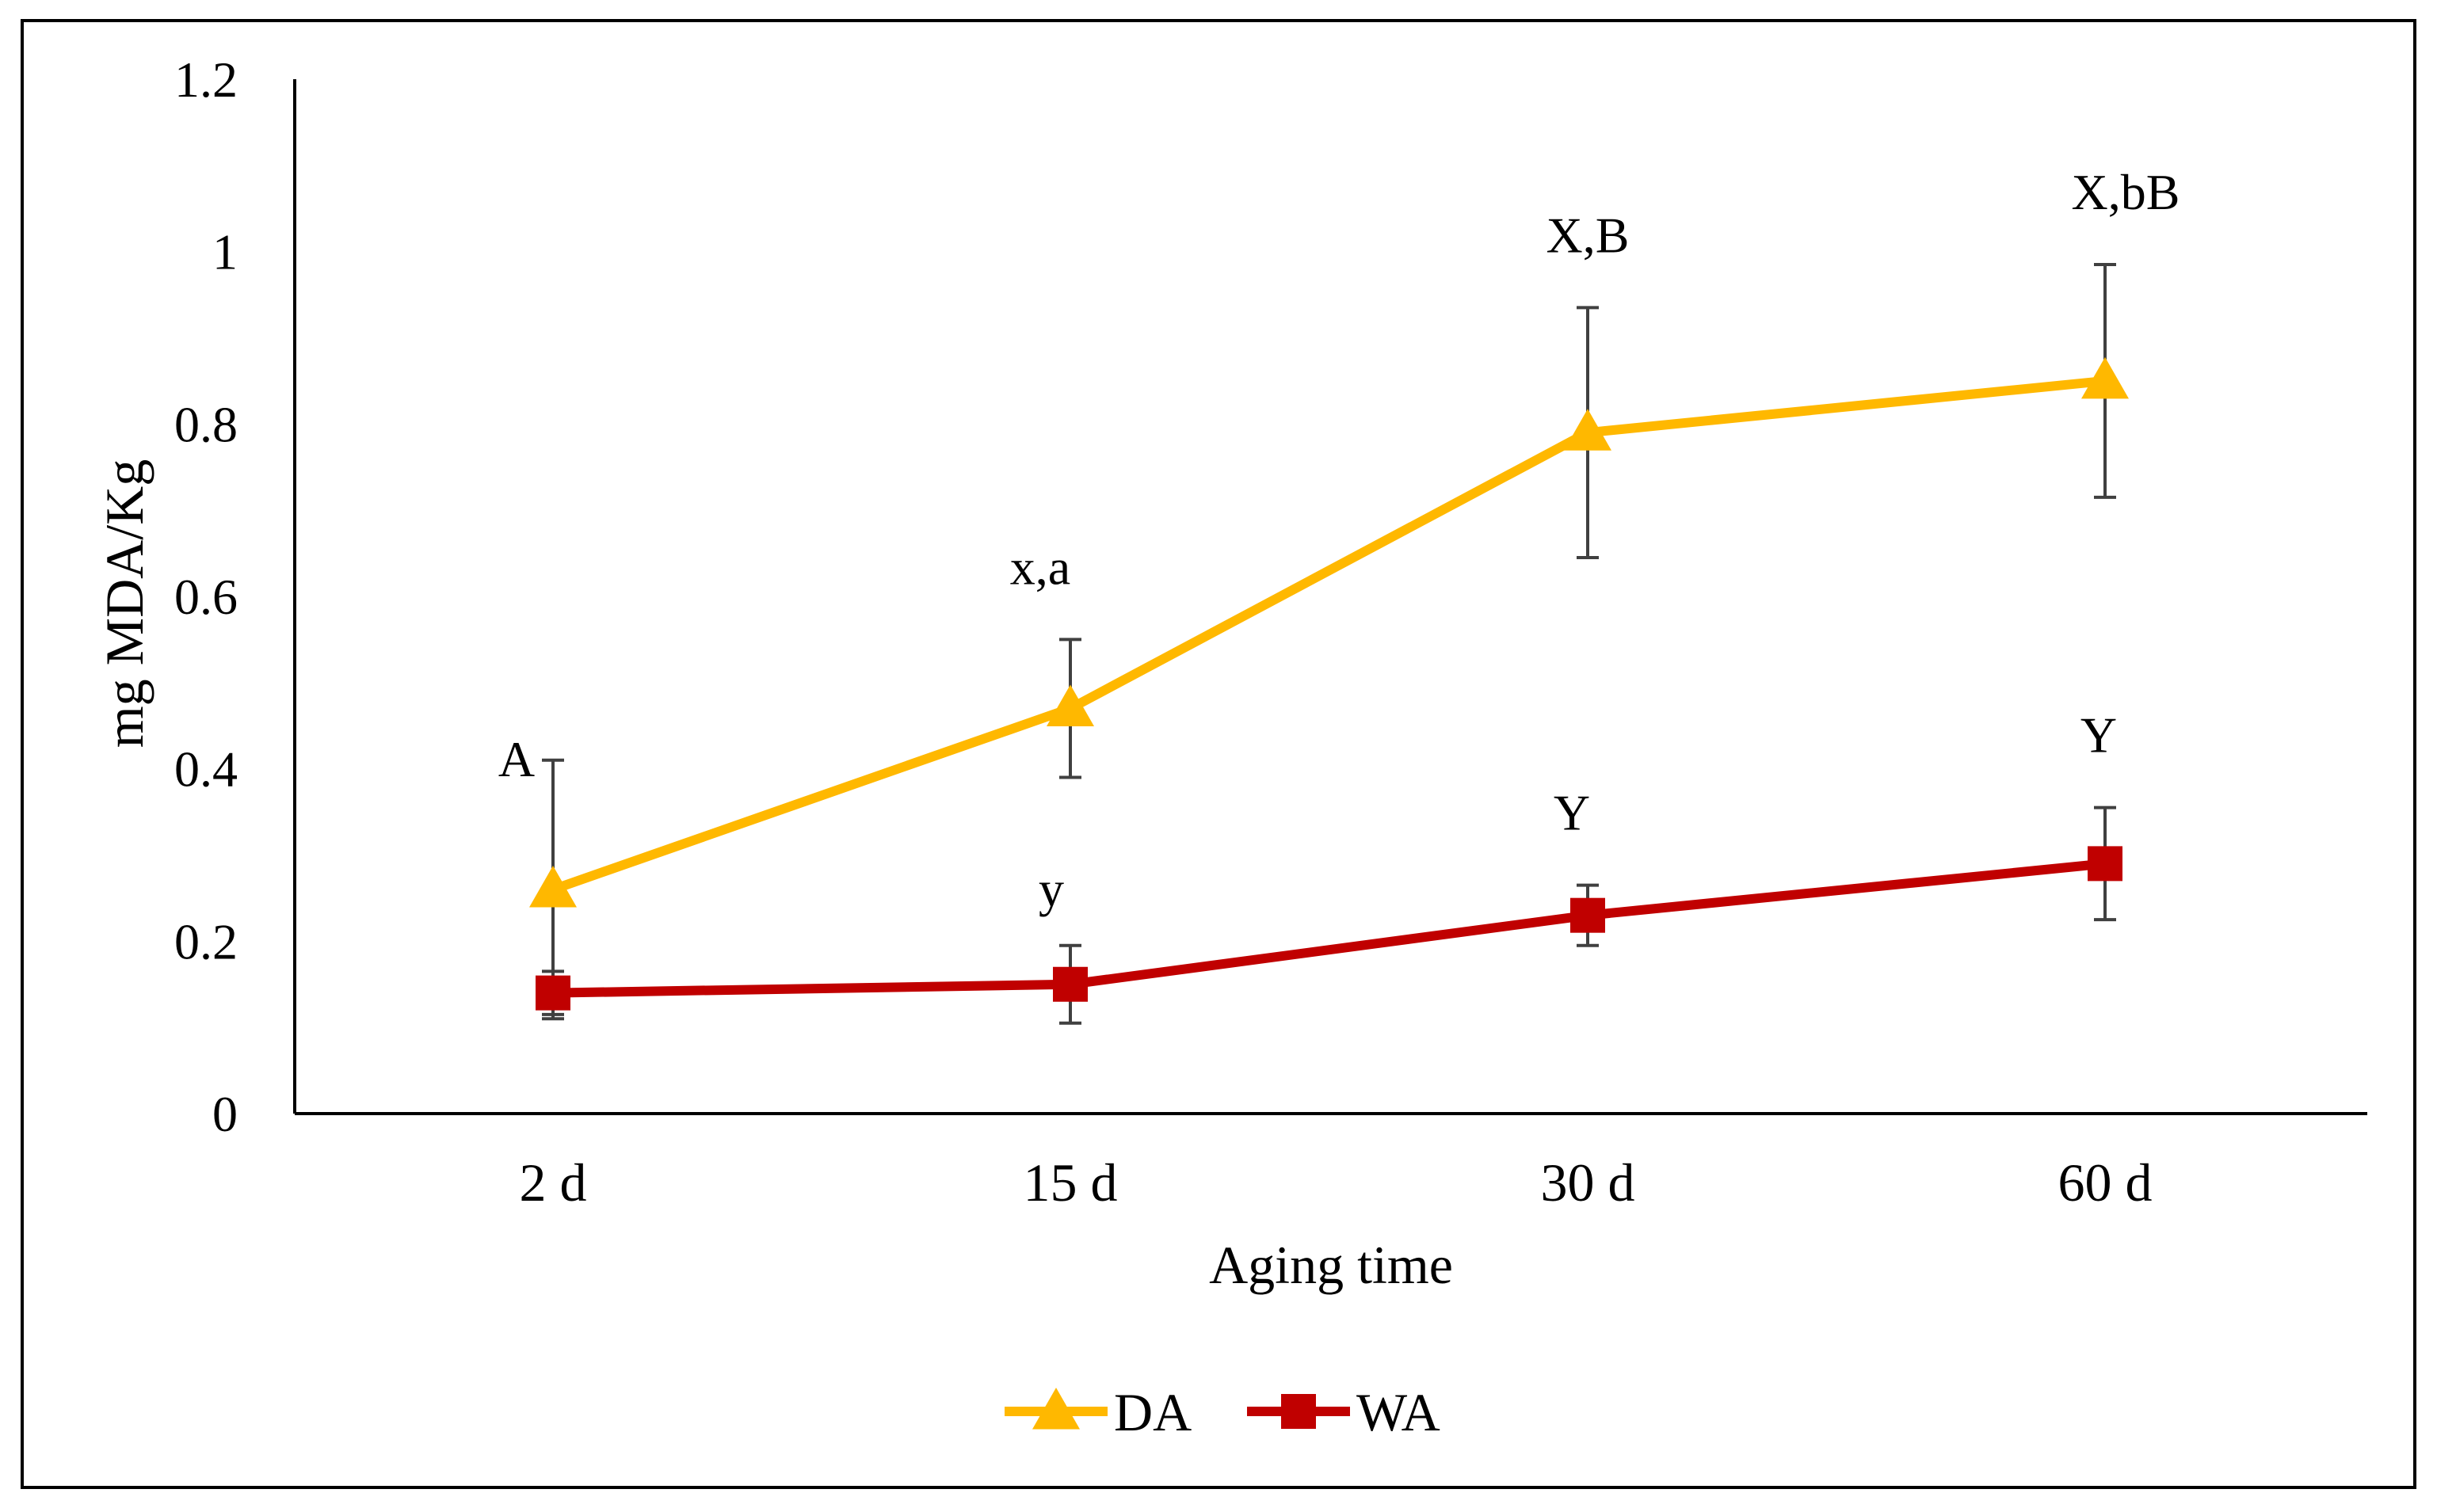 The width and height of the screenshot is (2437, 1512). I want to click on x-tick-label: 2 d, so click(553, 1183).